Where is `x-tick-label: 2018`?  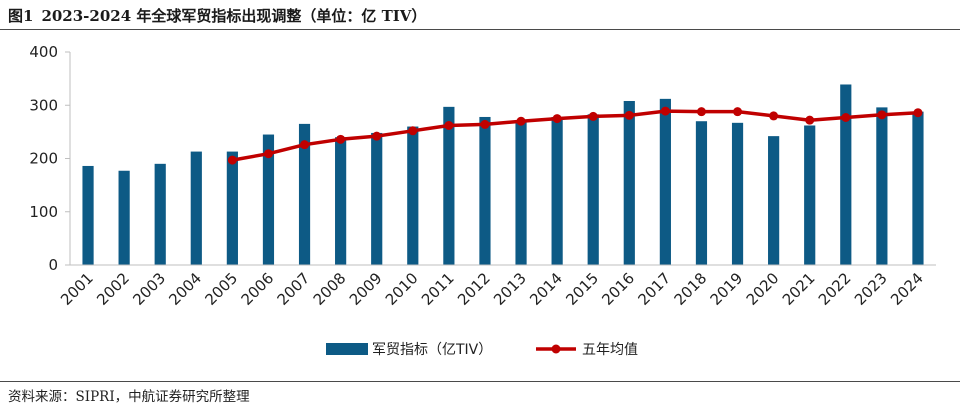 x-tick-label: 2018 is located at coordinates (691, 289).